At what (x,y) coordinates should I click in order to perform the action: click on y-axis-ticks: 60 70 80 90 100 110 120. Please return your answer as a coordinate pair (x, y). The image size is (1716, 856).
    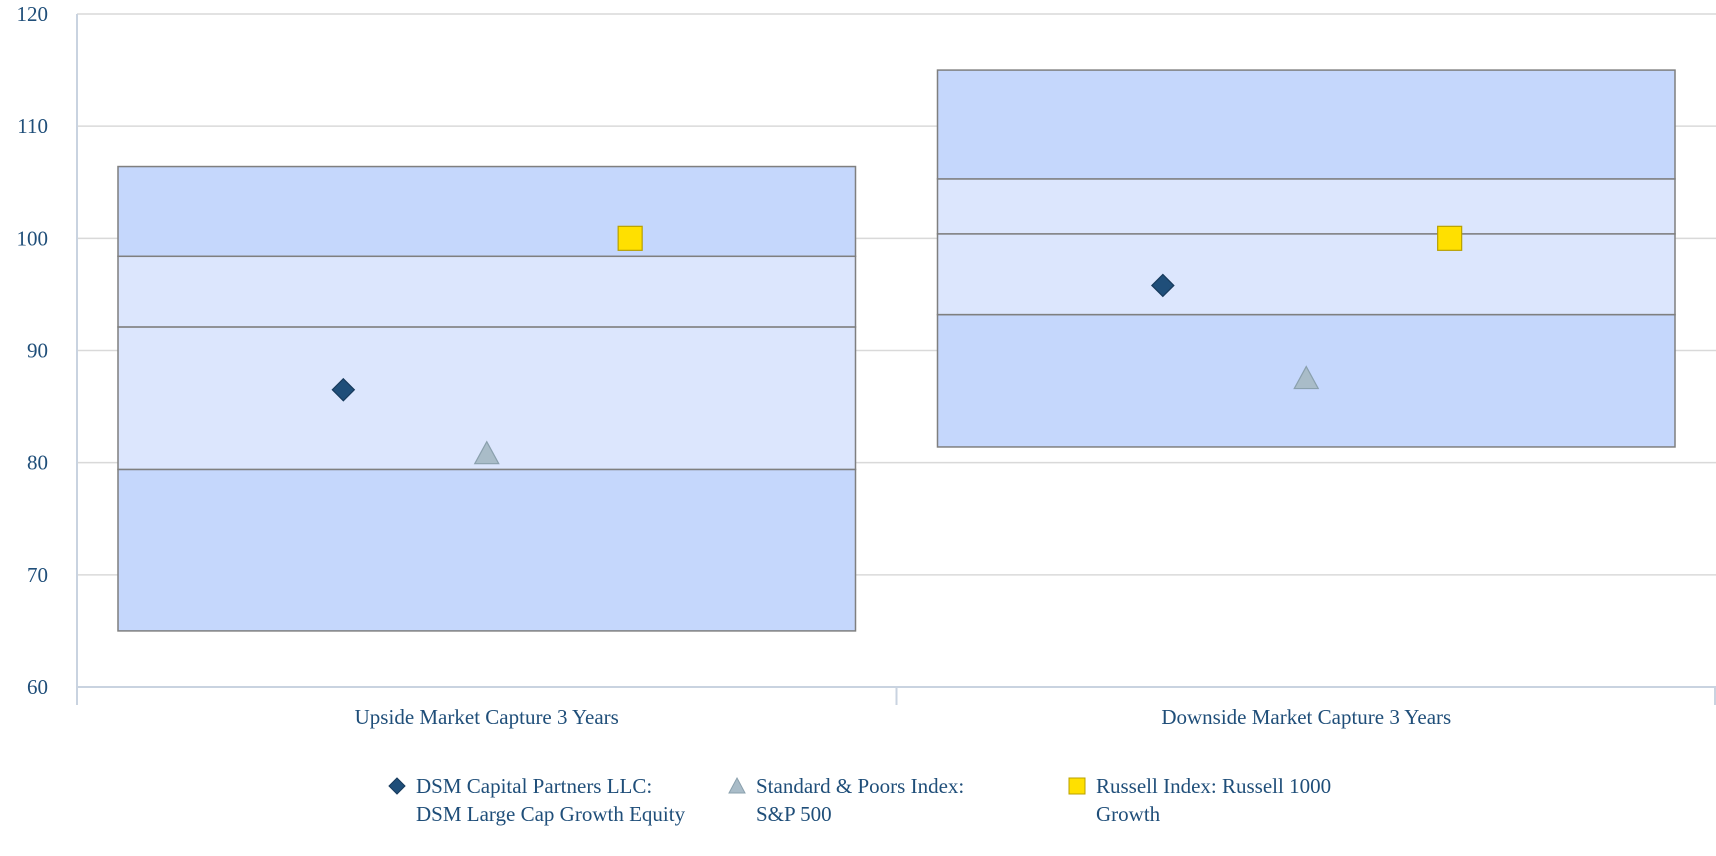
    Looking at the image, I should click on (33, 350).